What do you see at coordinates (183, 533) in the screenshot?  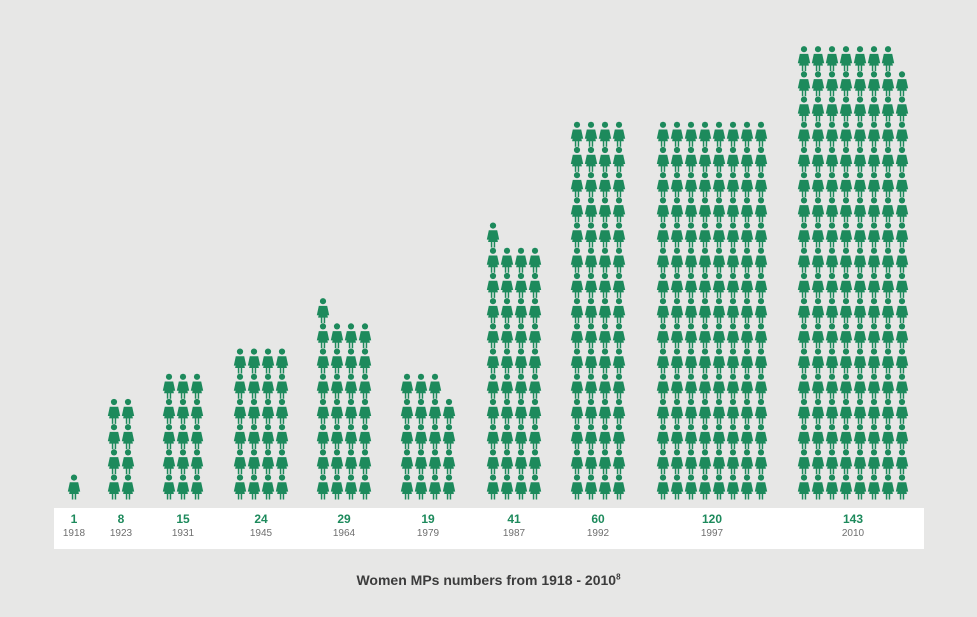 I see `year-tick-label: 1931` at bounding box center [183, 533].